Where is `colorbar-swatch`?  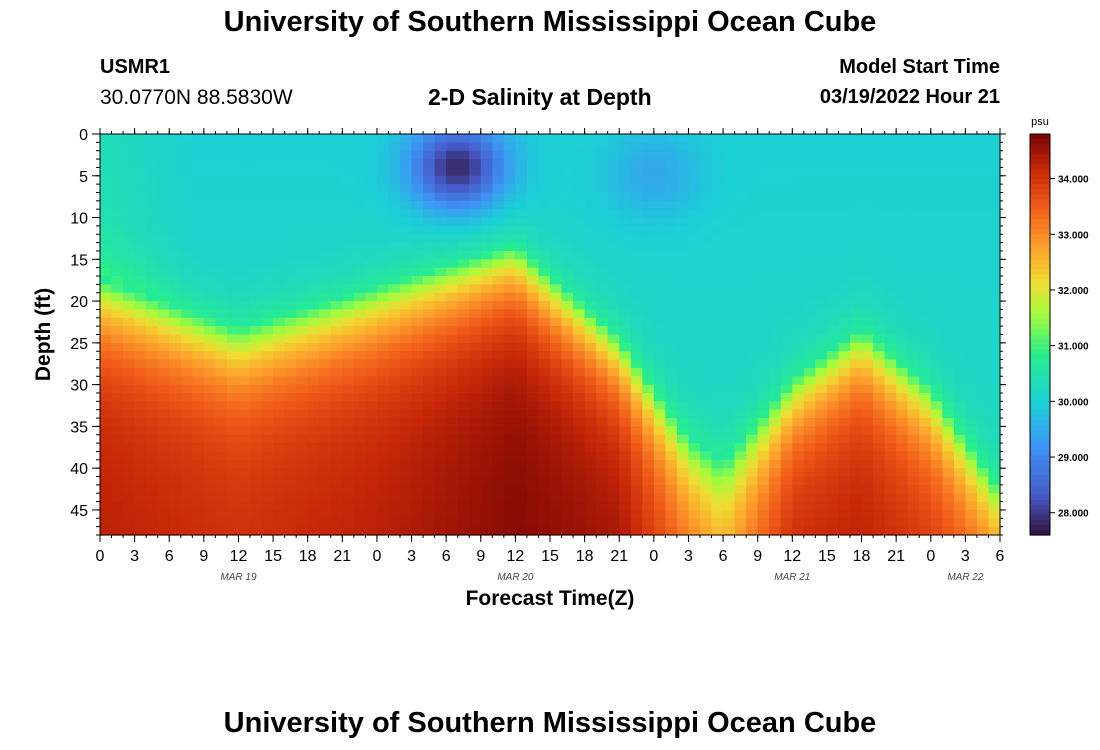 colorbar-swatch is located at coordinates (1040, 432).